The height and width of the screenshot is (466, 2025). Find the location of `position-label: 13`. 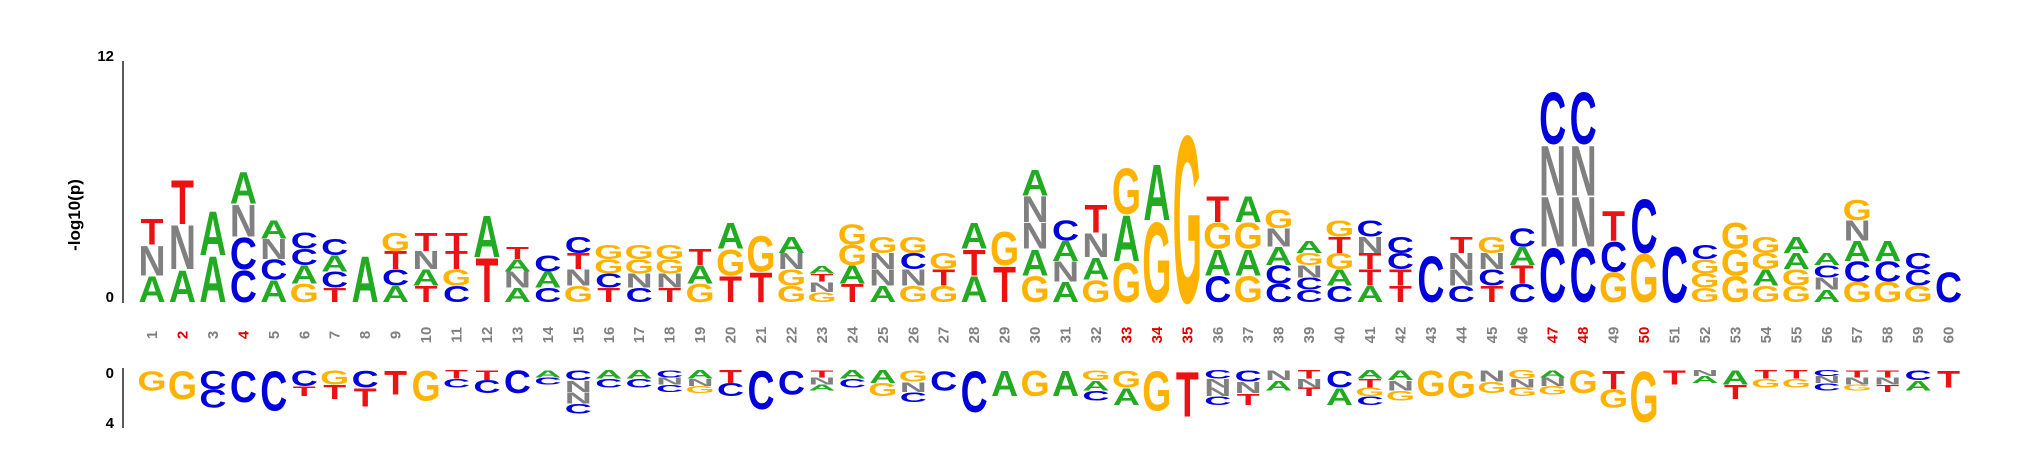

position-label: 13 is located at coordinates (517, 335).